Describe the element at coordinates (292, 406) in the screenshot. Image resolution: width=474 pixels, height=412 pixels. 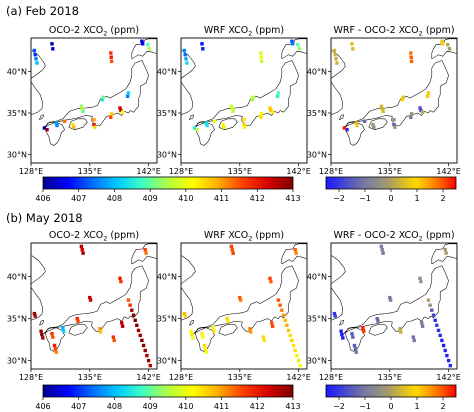
I see `colorbar-tick-label: 413` at that location.